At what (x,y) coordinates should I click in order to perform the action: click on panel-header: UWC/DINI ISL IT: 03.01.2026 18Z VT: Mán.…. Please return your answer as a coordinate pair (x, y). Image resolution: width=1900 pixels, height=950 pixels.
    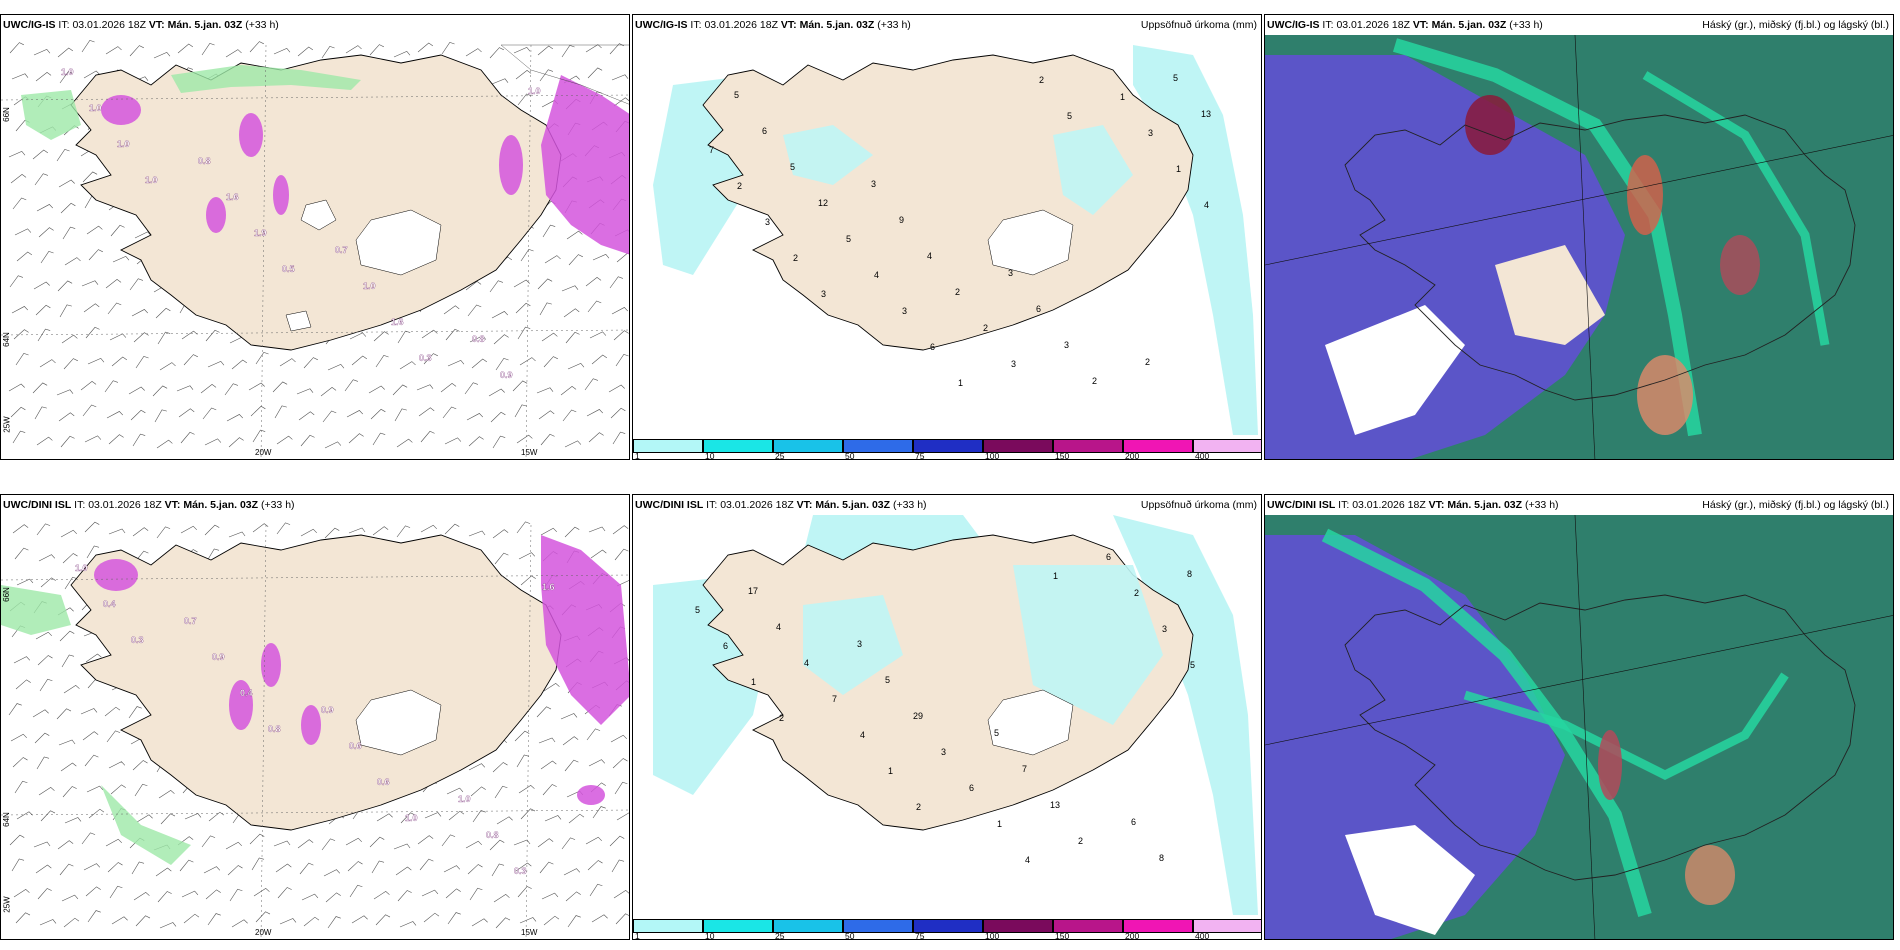
    Looking at the image, I should click on (1413, 505).